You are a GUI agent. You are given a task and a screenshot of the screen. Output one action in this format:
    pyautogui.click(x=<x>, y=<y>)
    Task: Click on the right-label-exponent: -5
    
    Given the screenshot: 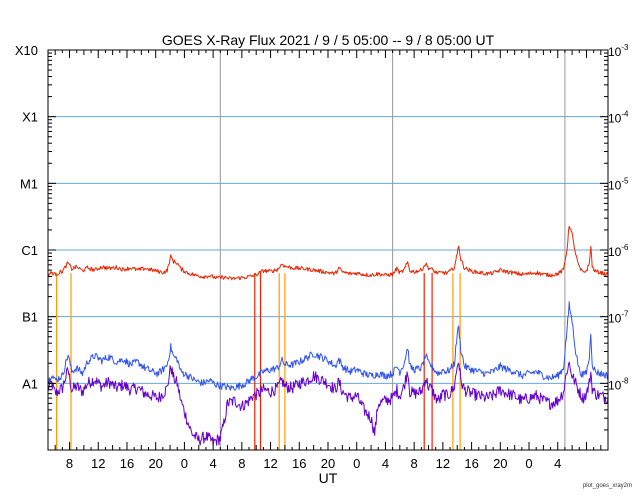 What is the action you would take?
    pyautogui.click(x=625, y=180)
    